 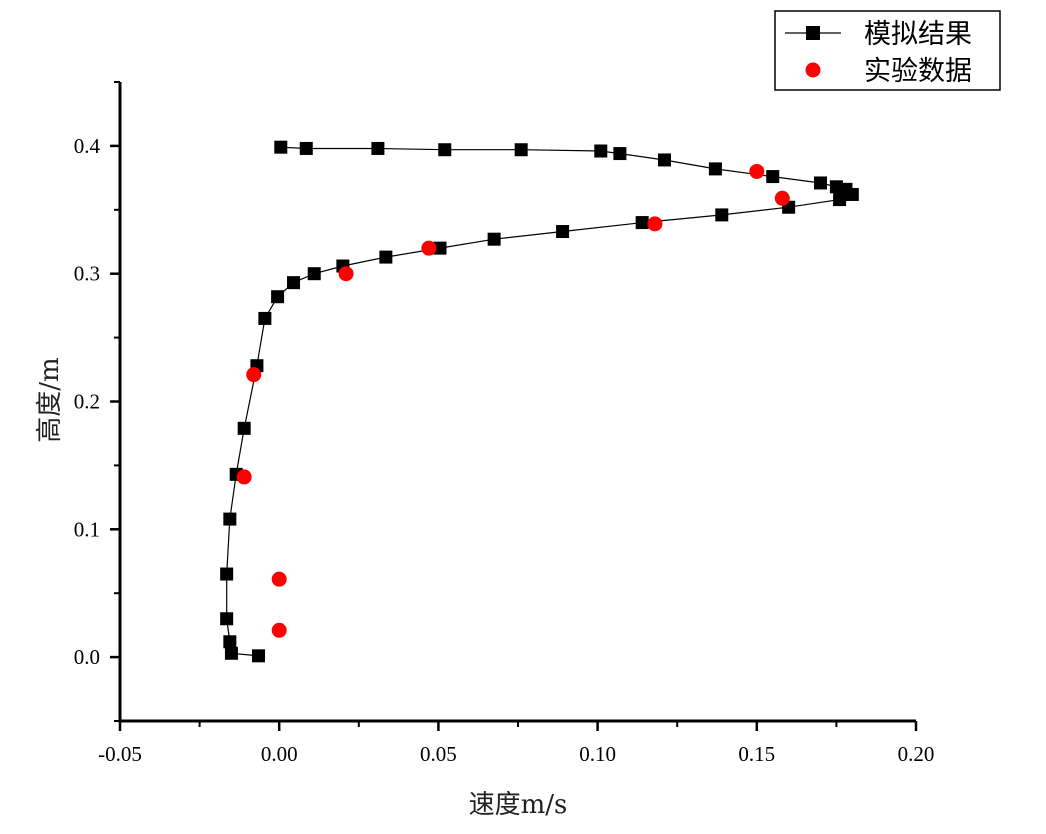 I want to click on y-axis-title: 高度/m, so click(x=50, y=399).